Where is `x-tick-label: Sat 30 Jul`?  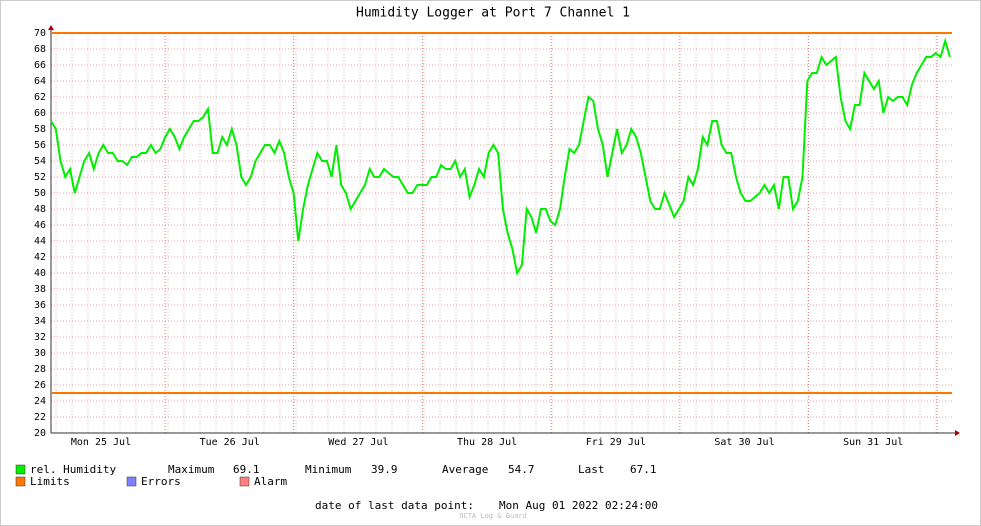
x-tick-label: Sat 30 Jul is located at coordinates (744, 442).